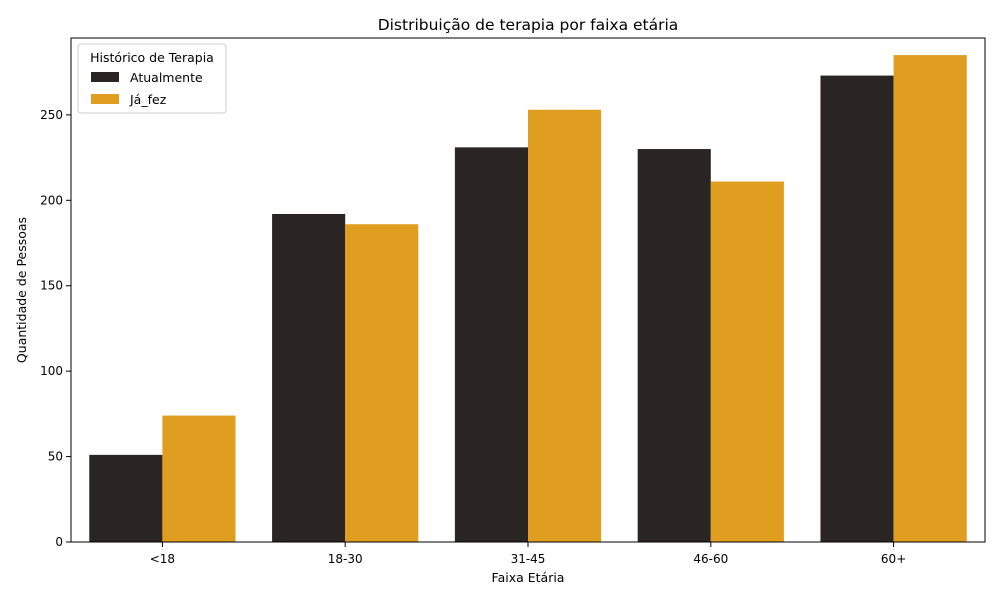  Describe the element at coordinates (528, 559) in the screenshot. I see `x-tick-label: 31-45` at that location.